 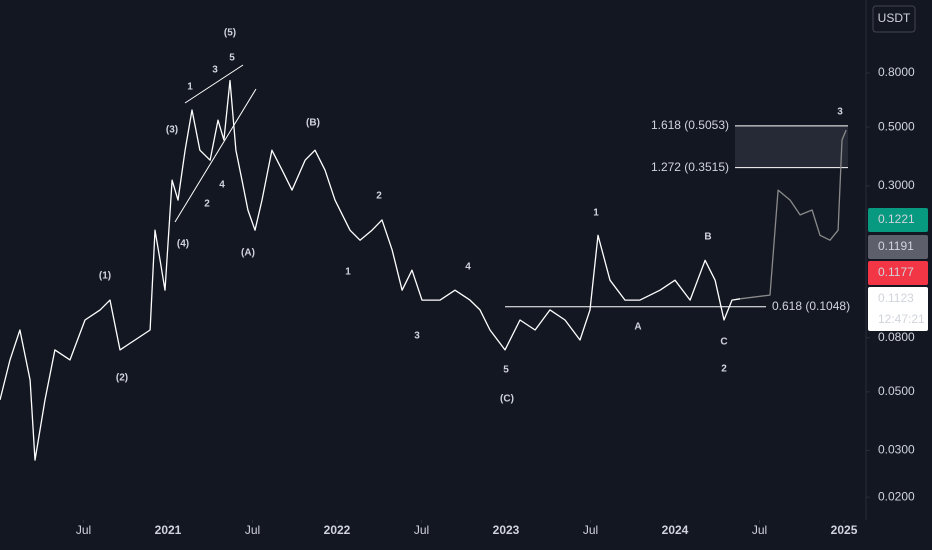 What do you see at coordinates (337, 530) in the screenshot?
I see `x-tick-label: 2022` at bounding box center [337, 530].